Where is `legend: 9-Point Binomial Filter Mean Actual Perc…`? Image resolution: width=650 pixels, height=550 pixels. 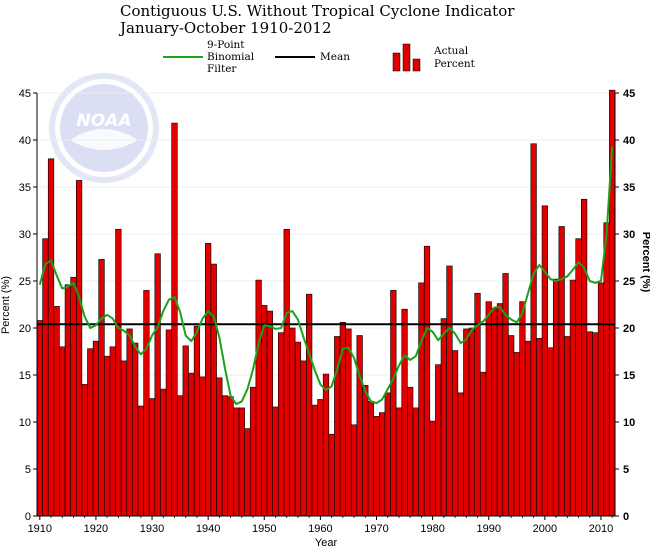 legend: 9-Point Binomial Filter Mean Actual Perc… is located at coordinates (319, 57).